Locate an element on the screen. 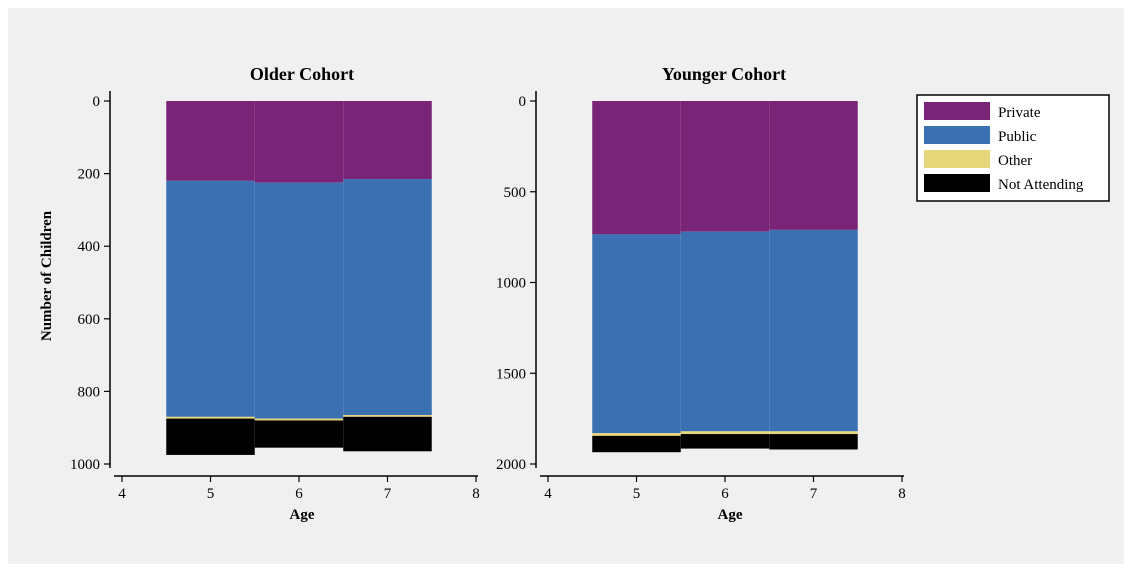  panel-title: Younger Cohort is located at coordinates (724, 74).